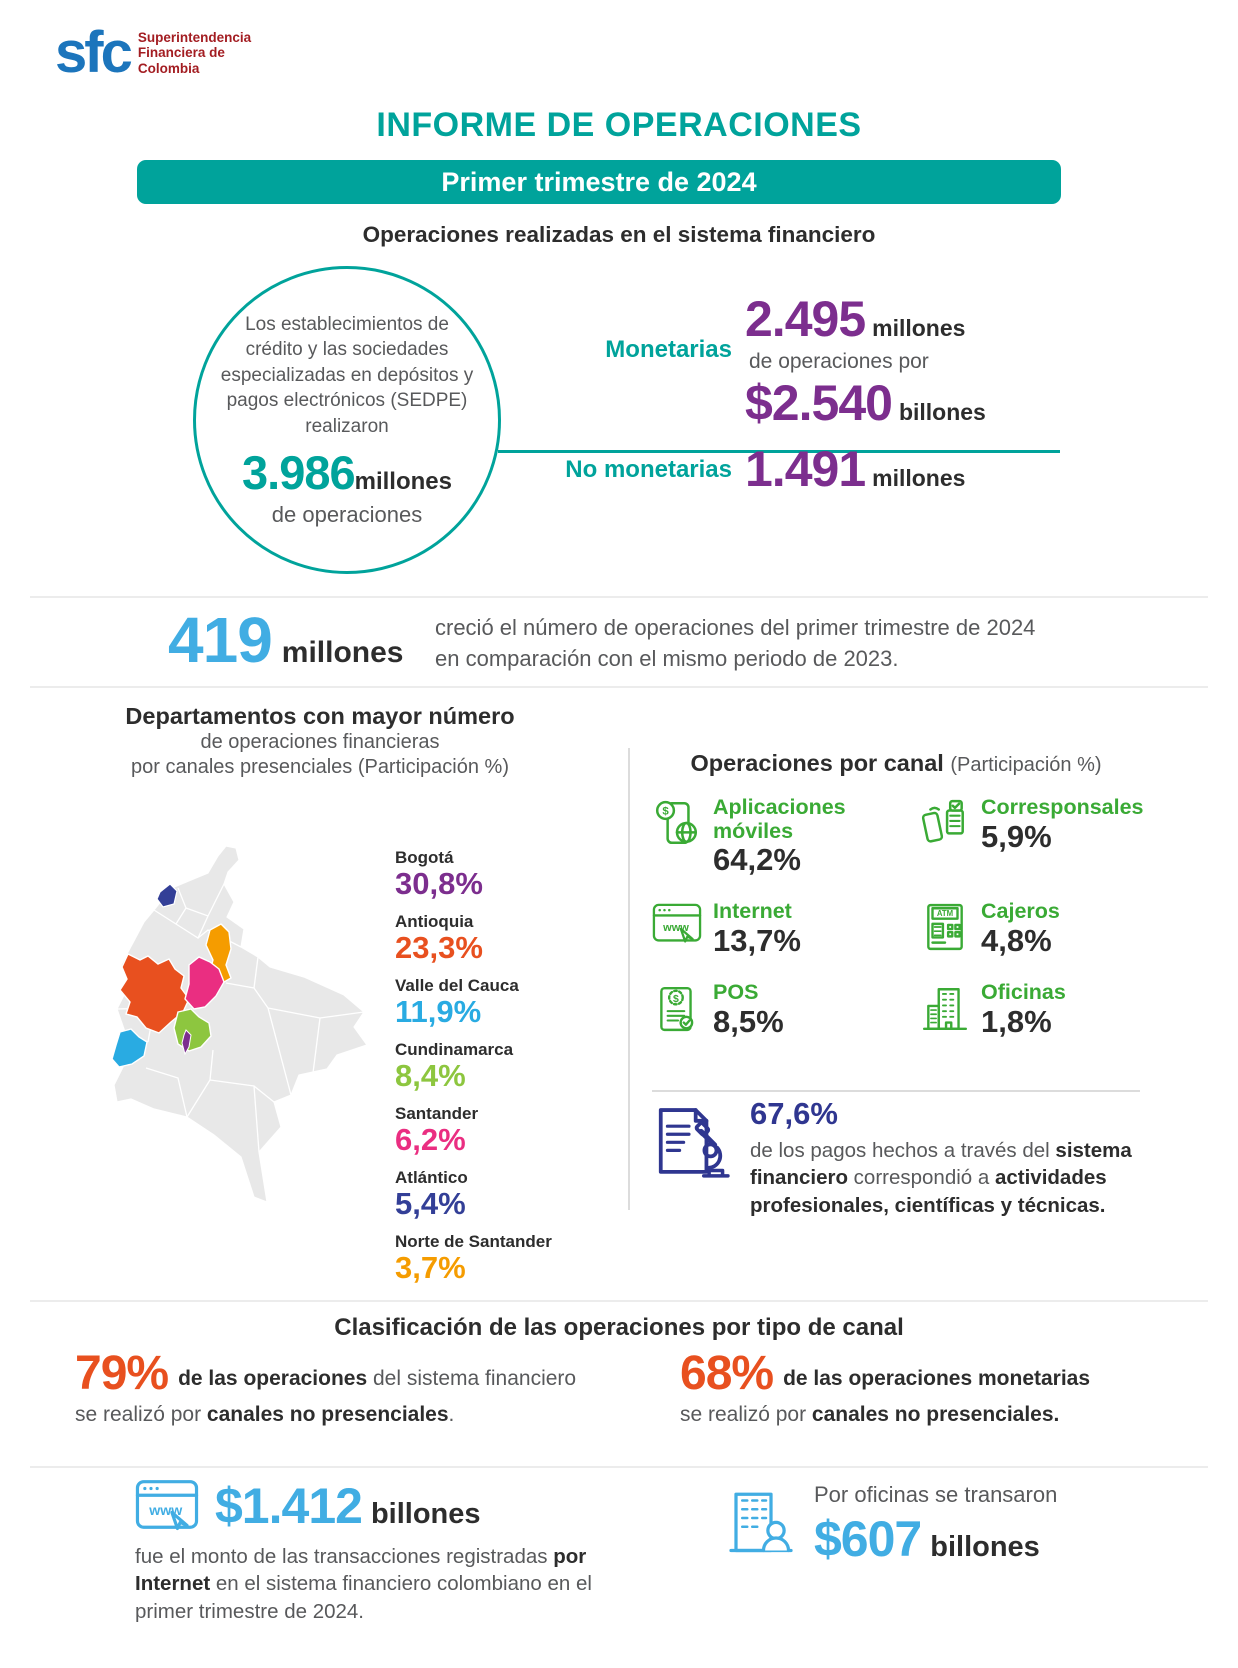 This screenshot has height=1668, width=1238. I want to click on growth-number: 419 millones, so click(285, 640).